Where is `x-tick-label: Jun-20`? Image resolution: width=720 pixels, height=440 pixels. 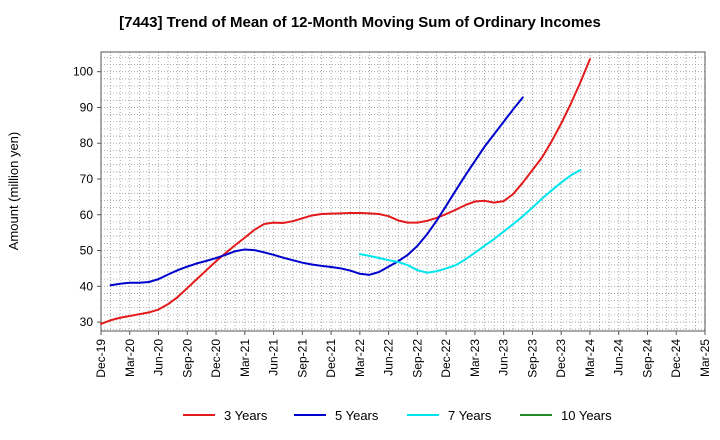
x-tick-label: Jun-20 is located at coordinates (159, 357).